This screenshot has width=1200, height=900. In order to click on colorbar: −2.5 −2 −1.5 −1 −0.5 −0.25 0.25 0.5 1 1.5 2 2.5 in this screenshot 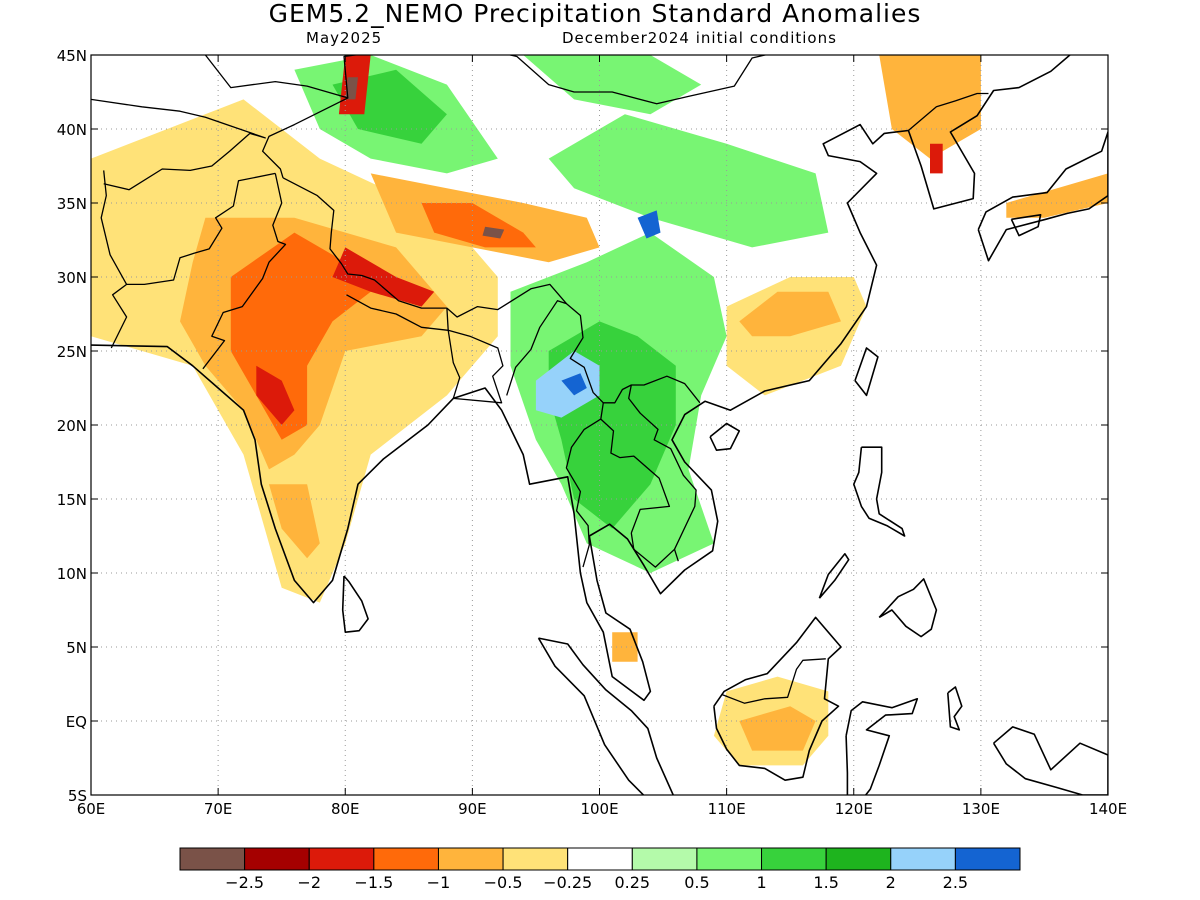, I will do `click(600, 869)`.